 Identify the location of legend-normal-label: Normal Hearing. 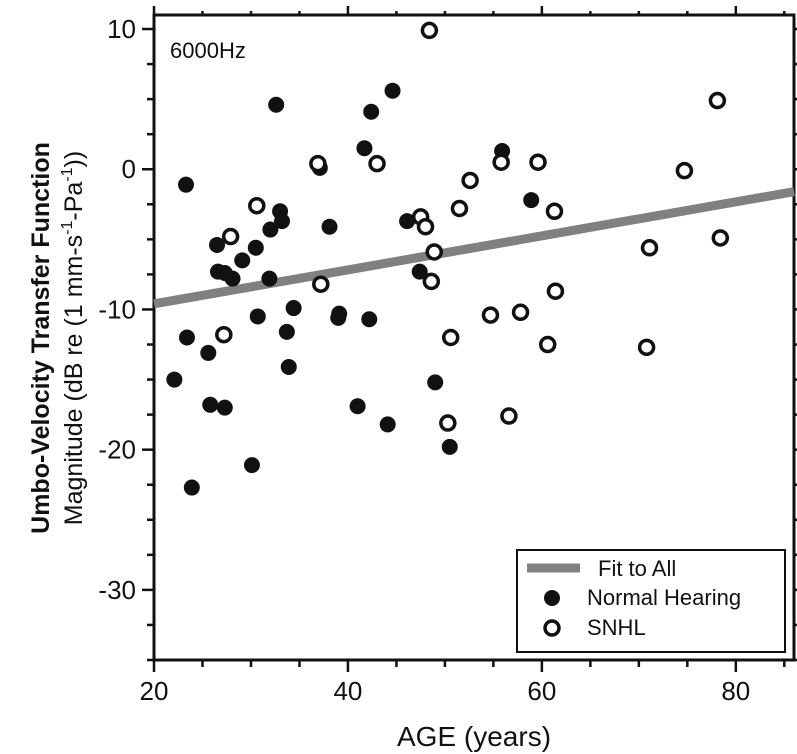
(664, 597).